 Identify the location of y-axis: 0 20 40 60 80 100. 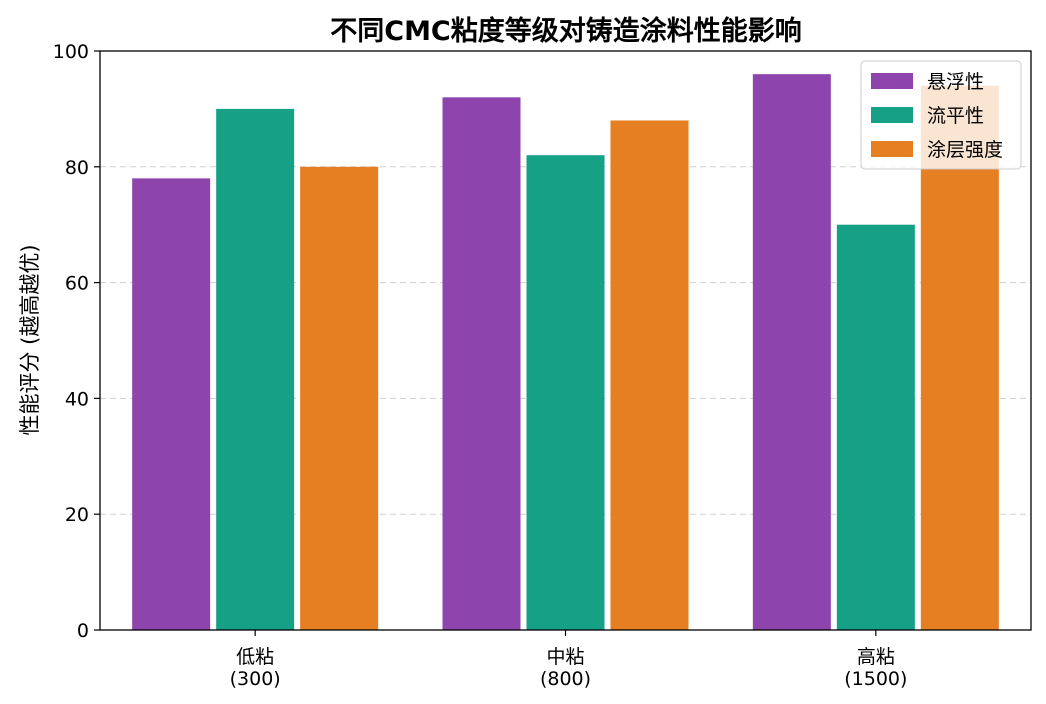
(76, 341).